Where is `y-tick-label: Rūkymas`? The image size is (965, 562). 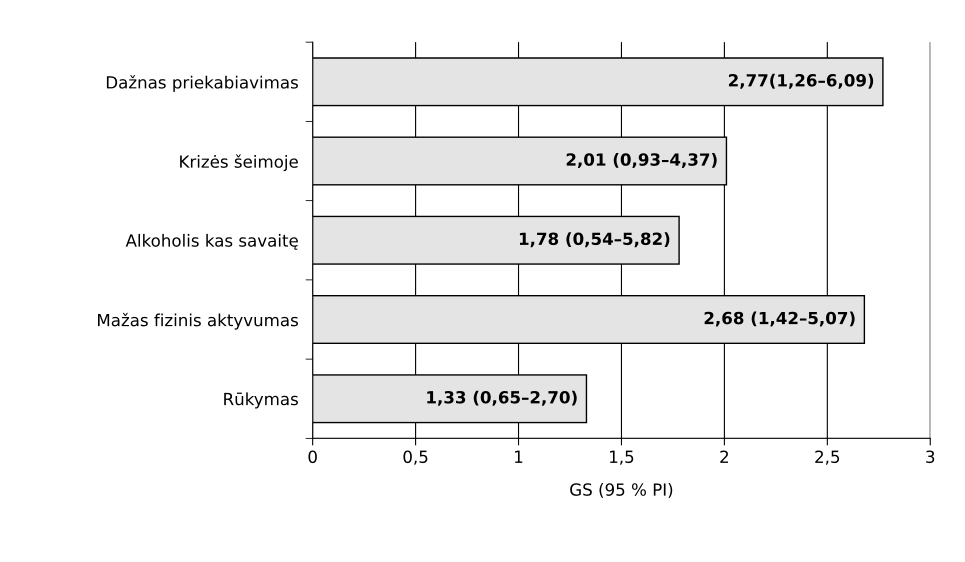
y-tick-label: Rūkymas is located at coordinates (261, 400).